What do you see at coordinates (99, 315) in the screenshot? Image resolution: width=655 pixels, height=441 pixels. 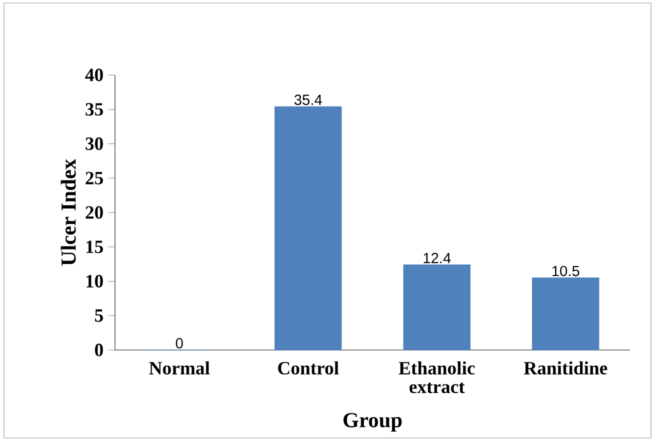 I see `y-tick-label: 5` at bounding box center [99, 315].